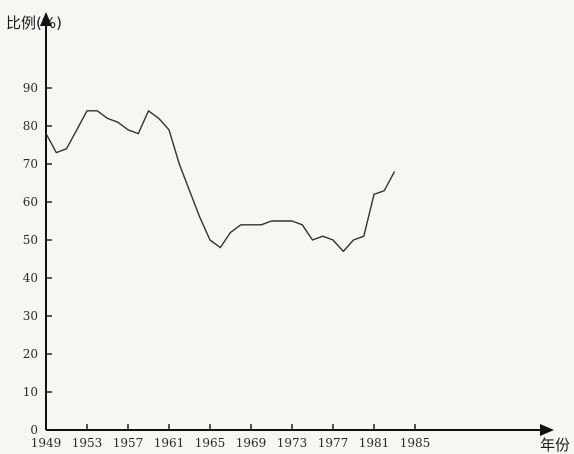 The image size is (574, 454). I want to click on y-tick-label: 10, so click(30, 392).